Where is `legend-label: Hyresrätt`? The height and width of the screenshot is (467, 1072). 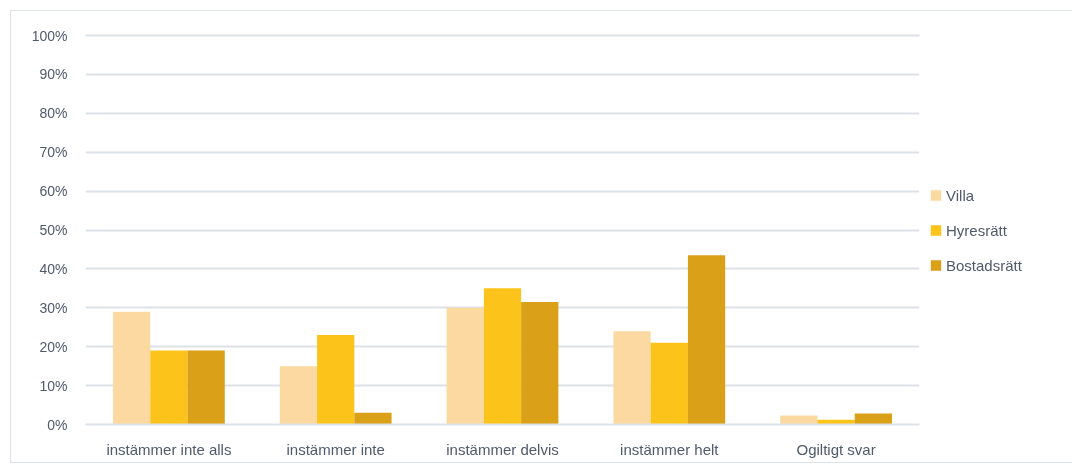 legend-label: Hyresrätt is located at coordinates (976, 229).